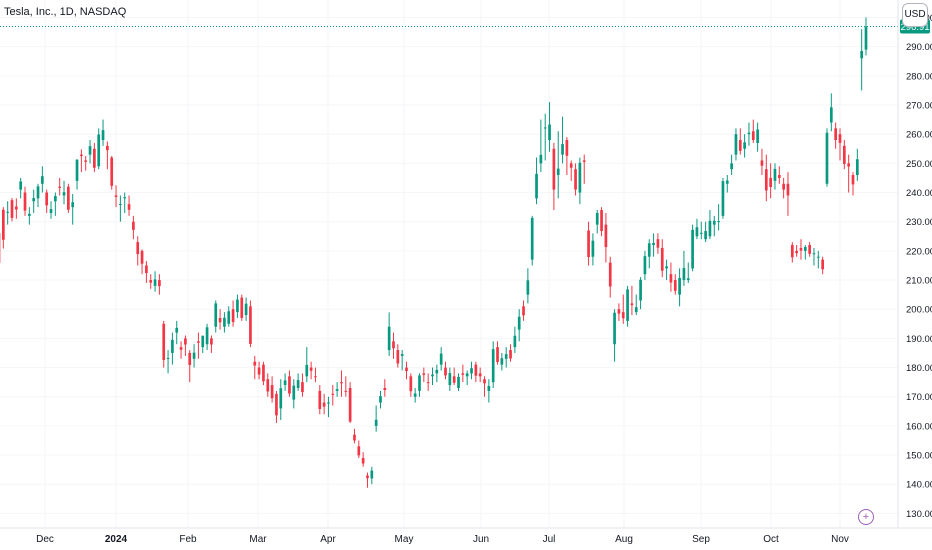  I want to click on time-axis: Dec 2024 Feb Mar Apr May Jun Jul Aug Sep Oct Nov, so click(442, 539).